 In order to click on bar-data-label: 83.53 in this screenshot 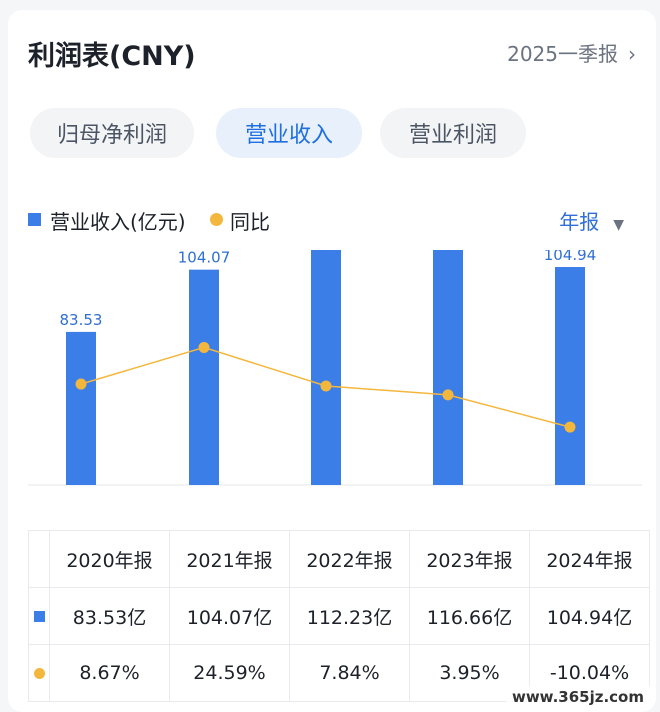, I will do `click(81, 320)`.